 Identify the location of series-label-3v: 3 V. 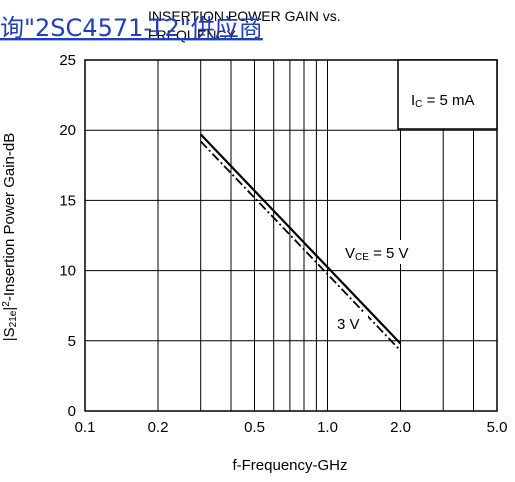
(348, 324).